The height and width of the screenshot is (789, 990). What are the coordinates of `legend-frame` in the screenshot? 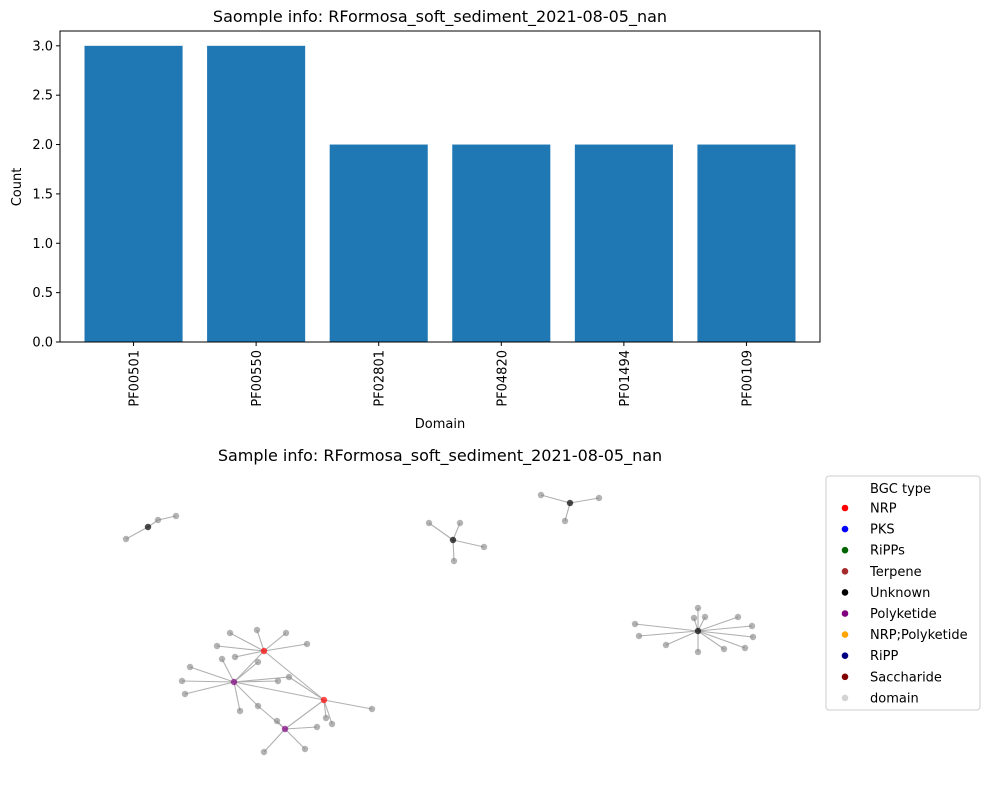 It's located at (903, 593).